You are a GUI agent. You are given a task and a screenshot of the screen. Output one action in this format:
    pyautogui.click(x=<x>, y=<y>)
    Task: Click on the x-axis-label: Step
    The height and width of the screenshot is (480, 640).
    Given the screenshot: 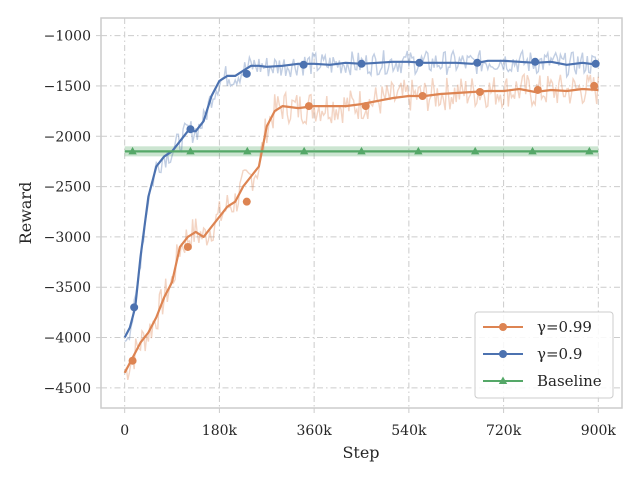 What is the action you would take?
    pyautogui.click(x=360, y=452)
    